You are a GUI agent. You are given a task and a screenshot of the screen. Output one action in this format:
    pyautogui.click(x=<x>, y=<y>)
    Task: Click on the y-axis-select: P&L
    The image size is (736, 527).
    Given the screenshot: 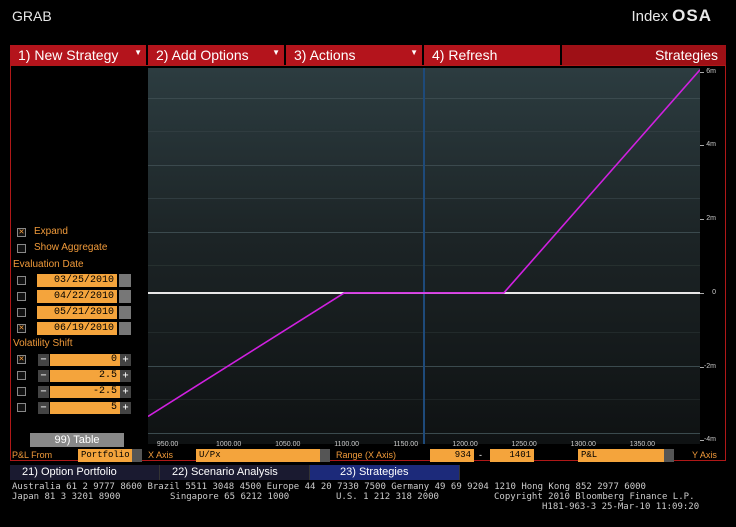 What is the action you would take?
    pyautogui.click(x=621, y=455)
    